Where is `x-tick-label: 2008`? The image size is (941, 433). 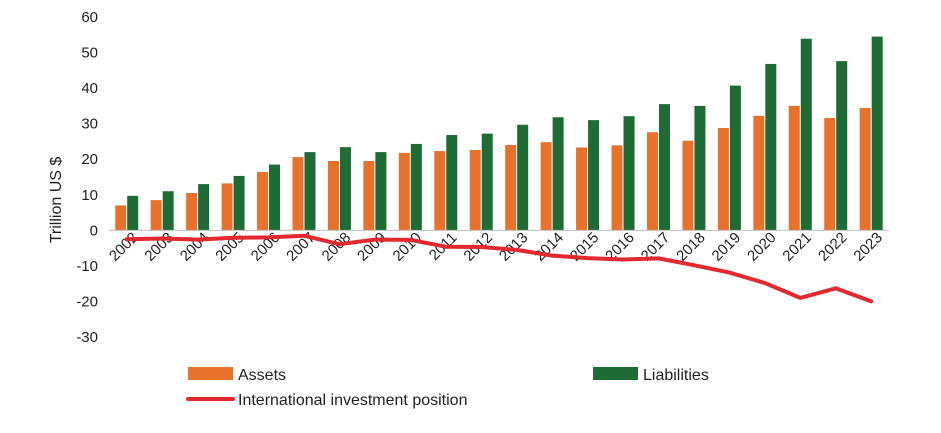
x-tick-label: 2008 is located at coordinates (337, 247).